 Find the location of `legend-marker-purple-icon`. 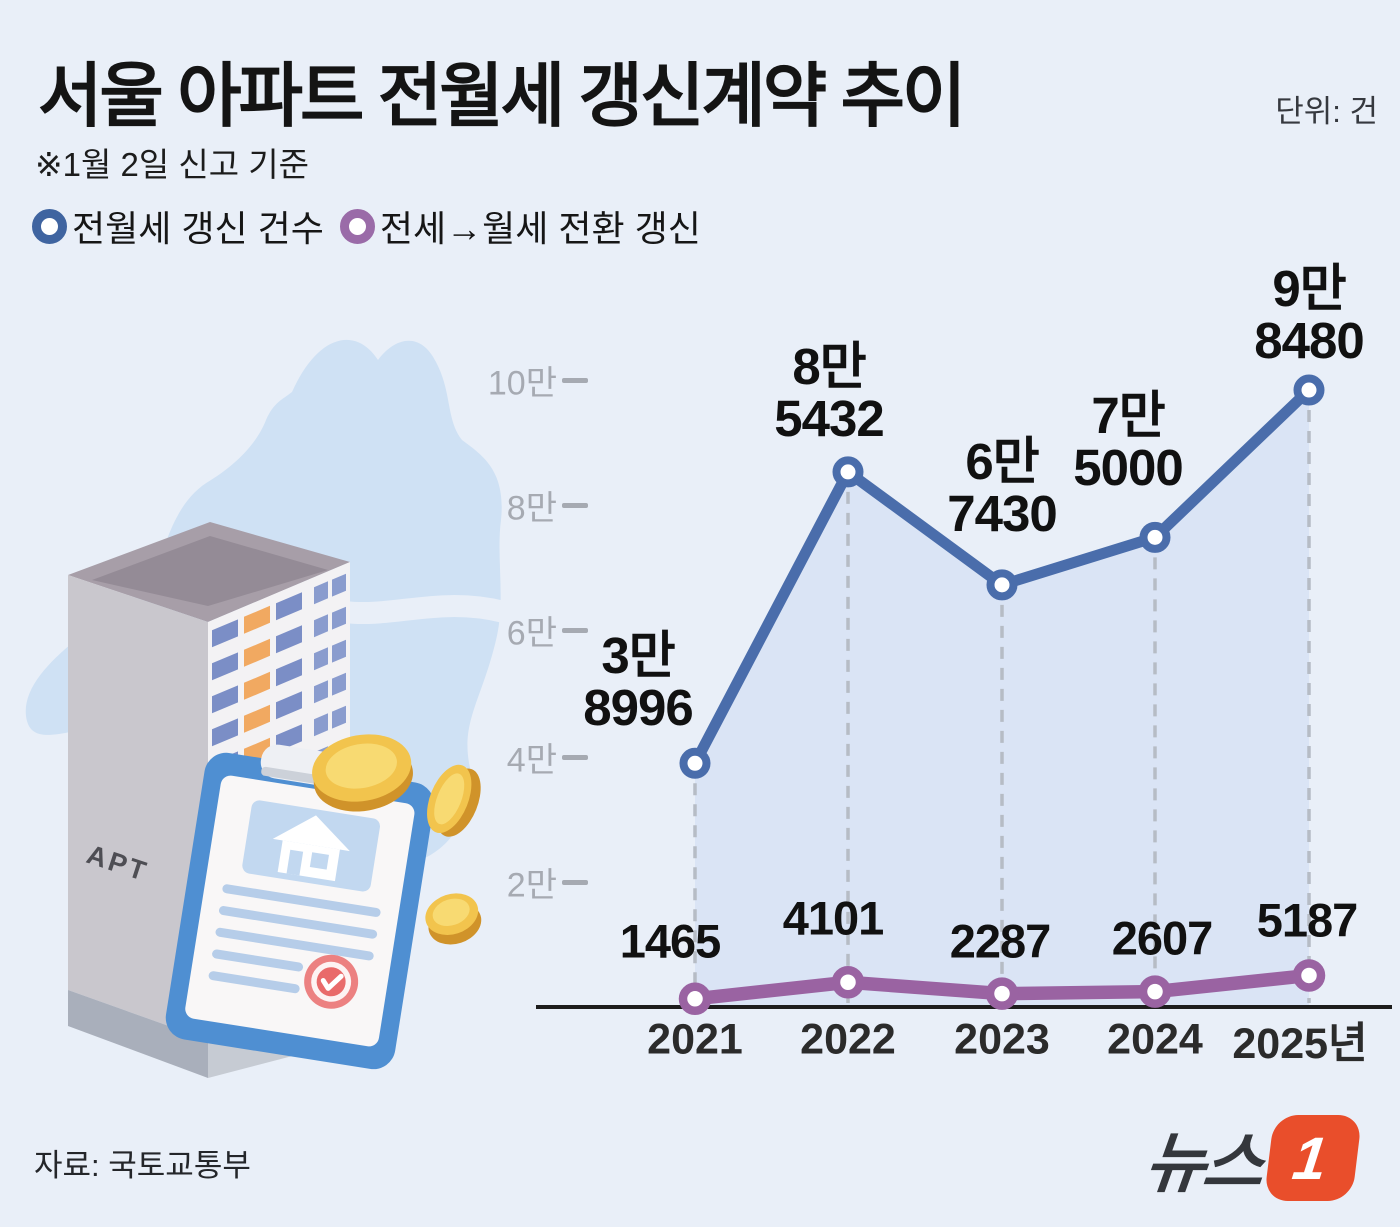

legend-marker-purple-icon is located at coordinates (357, 226).